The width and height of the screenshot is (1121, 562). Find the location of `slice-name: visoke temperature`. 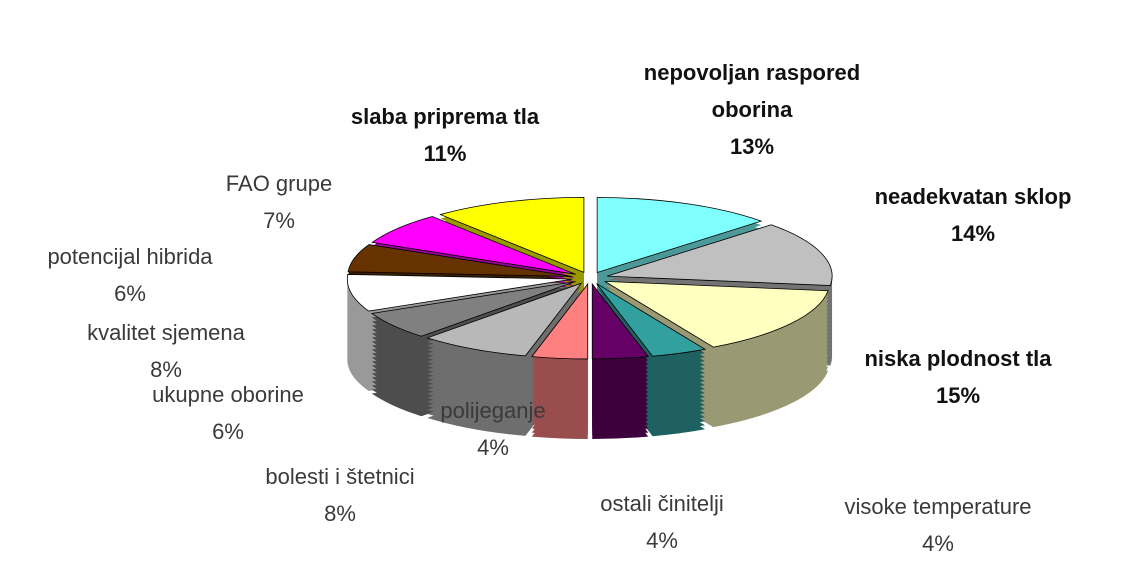

slice-name: visoke temperature is located at coordinates (938, 506).